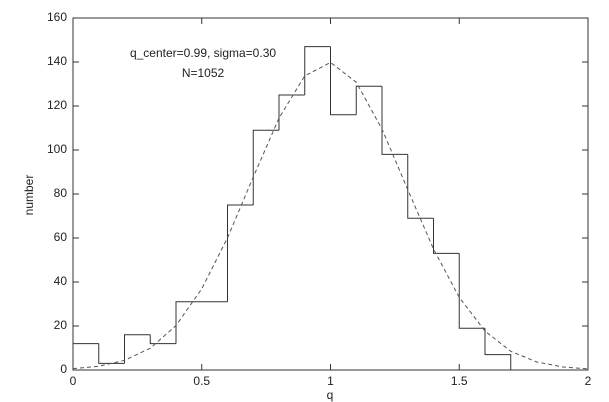  What do you see at coordinates (61, 237) in the screenshot?
I see `y-tick-label: 60` at bounding box center [61, 237].